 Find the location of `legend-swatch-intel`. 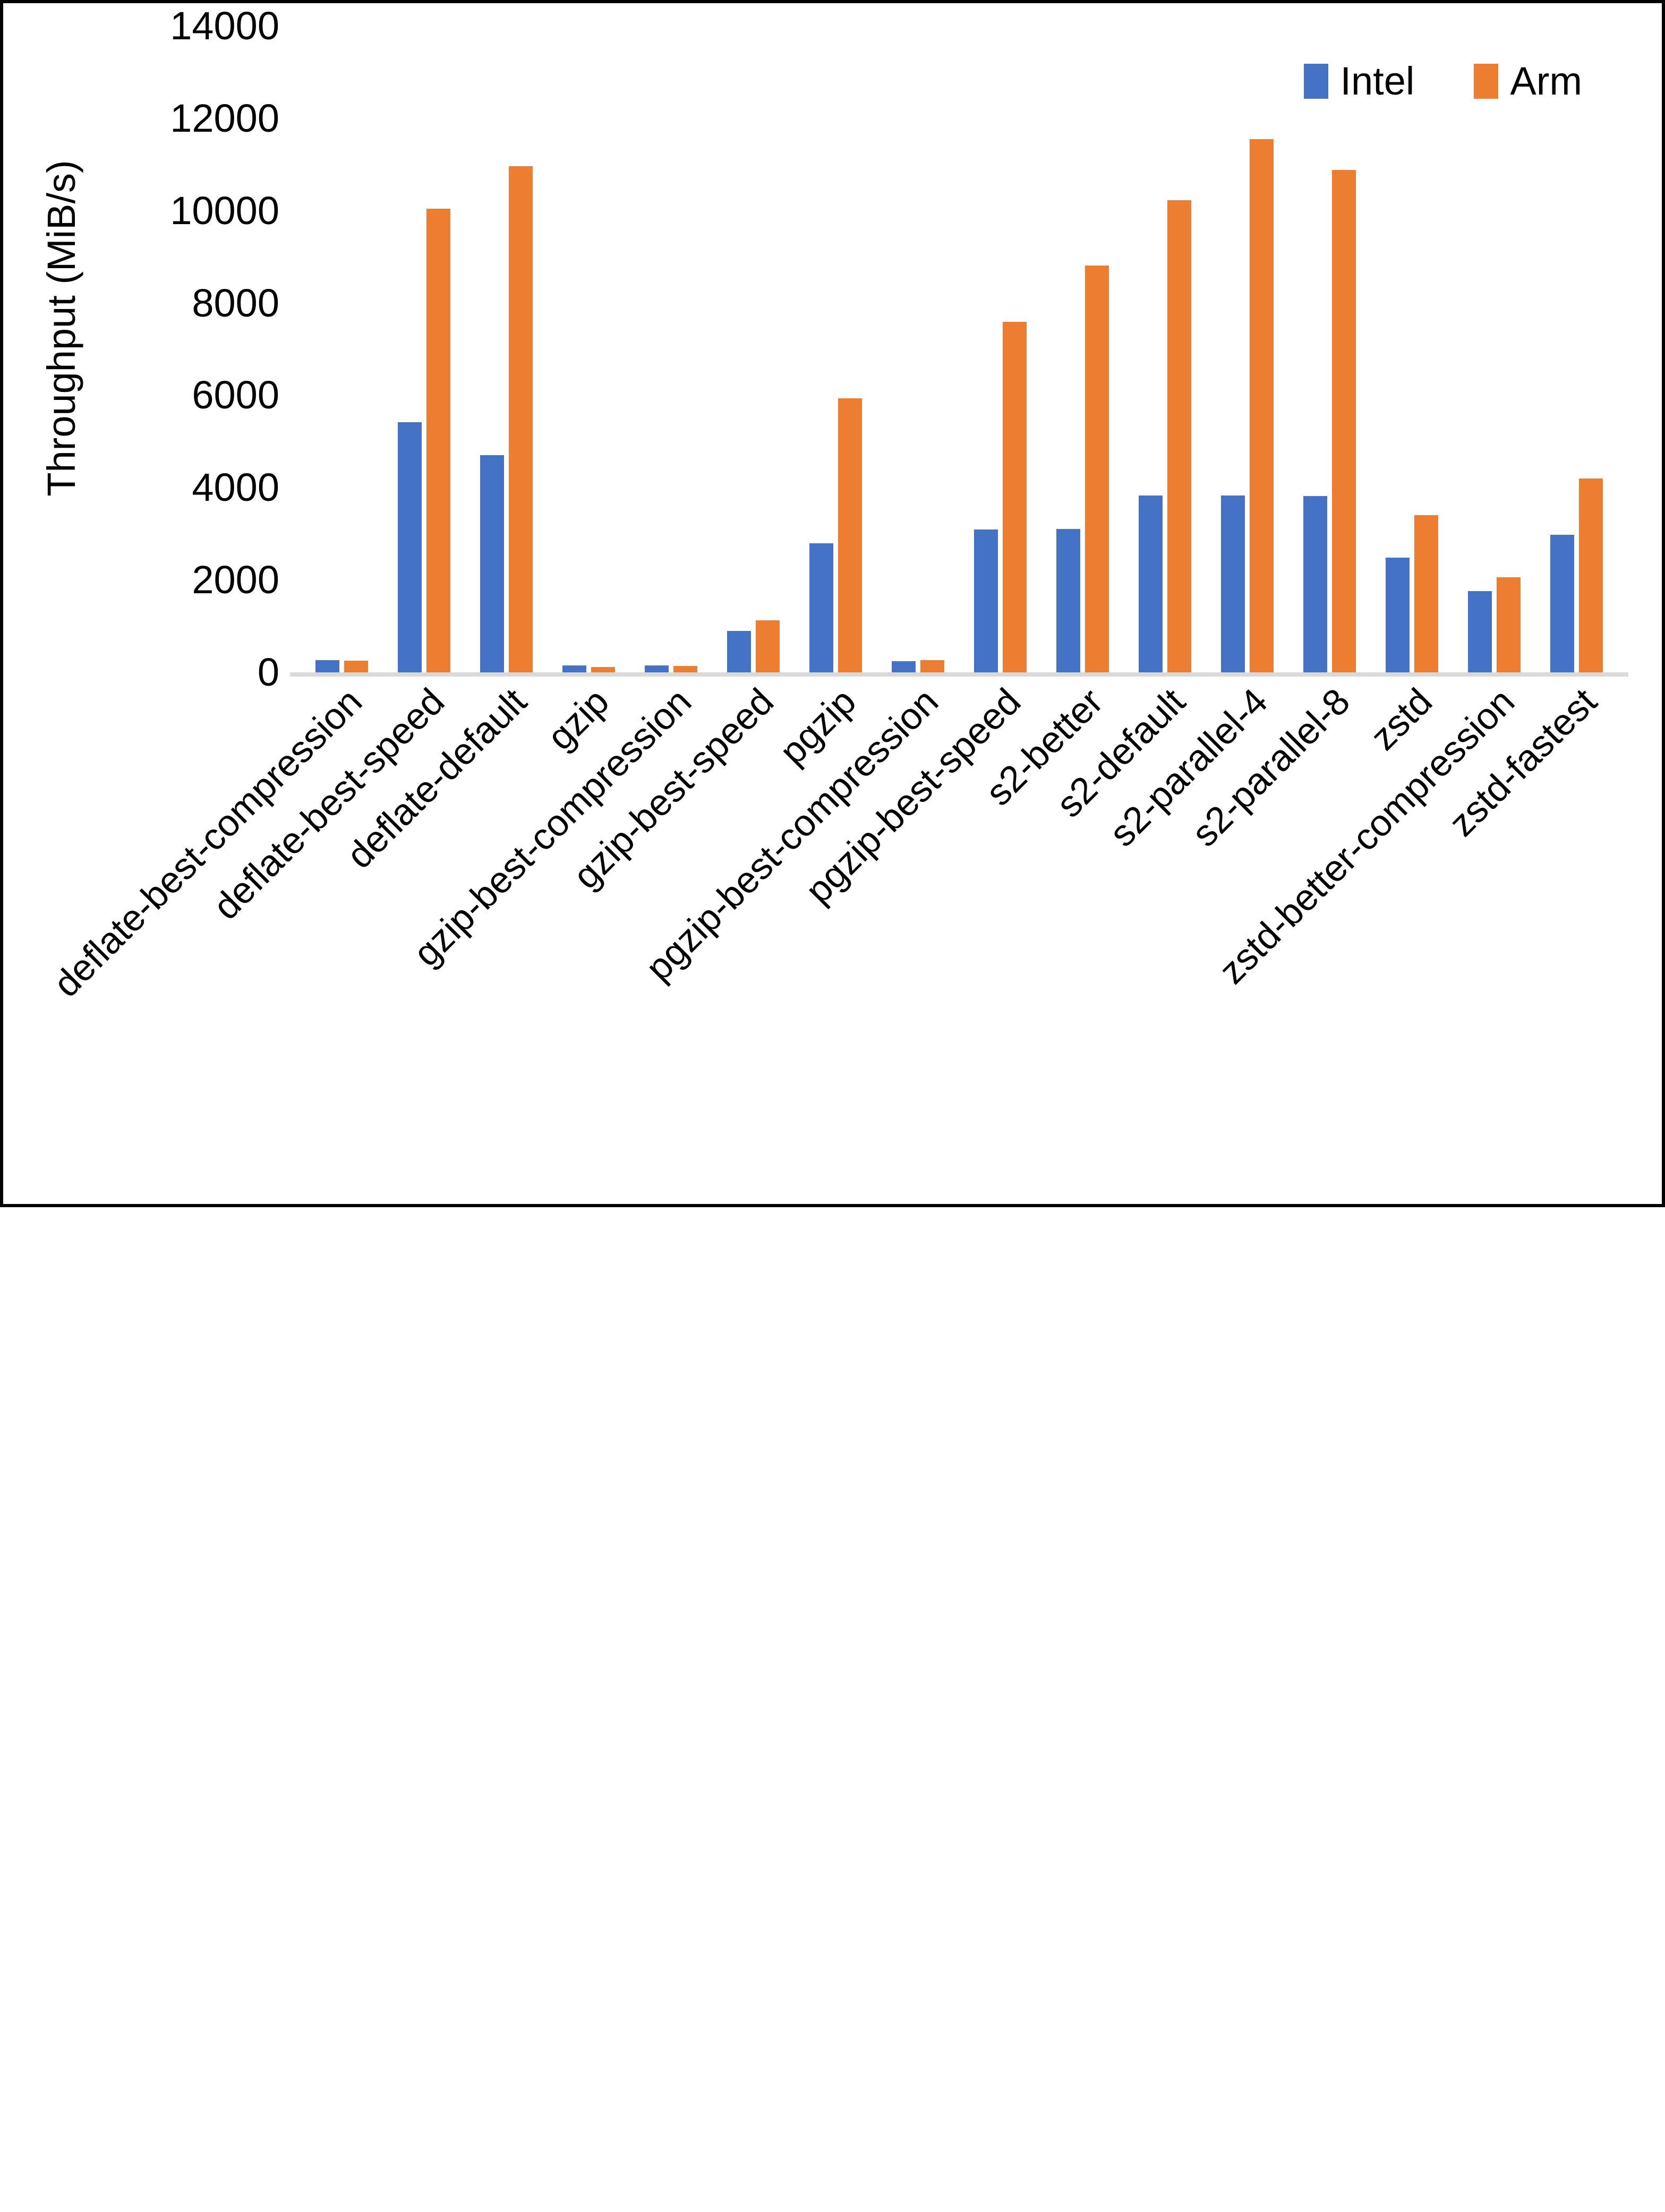

legend-swatch-intel is located at coordinates (1316, 81).